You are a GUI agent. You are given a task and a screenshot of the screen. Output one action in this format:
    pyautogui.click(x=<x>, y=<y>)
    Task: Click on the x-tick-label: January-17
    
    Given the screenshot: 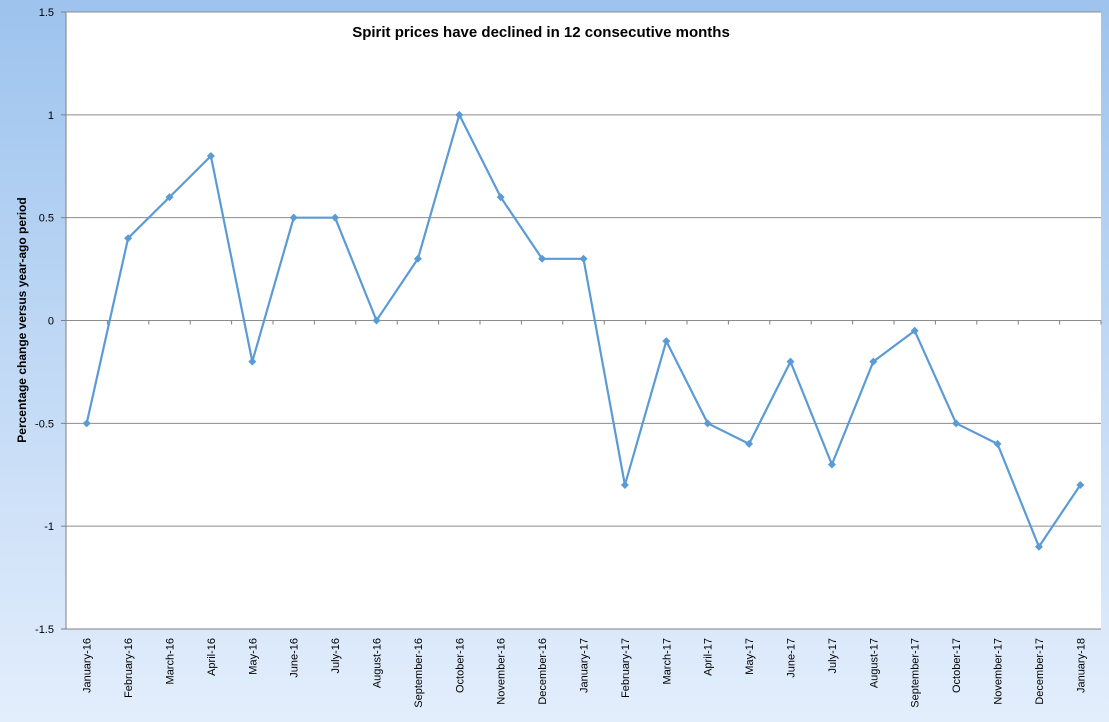 What is the action you would take?
    pyautogui.click(x=585, y=665)
    